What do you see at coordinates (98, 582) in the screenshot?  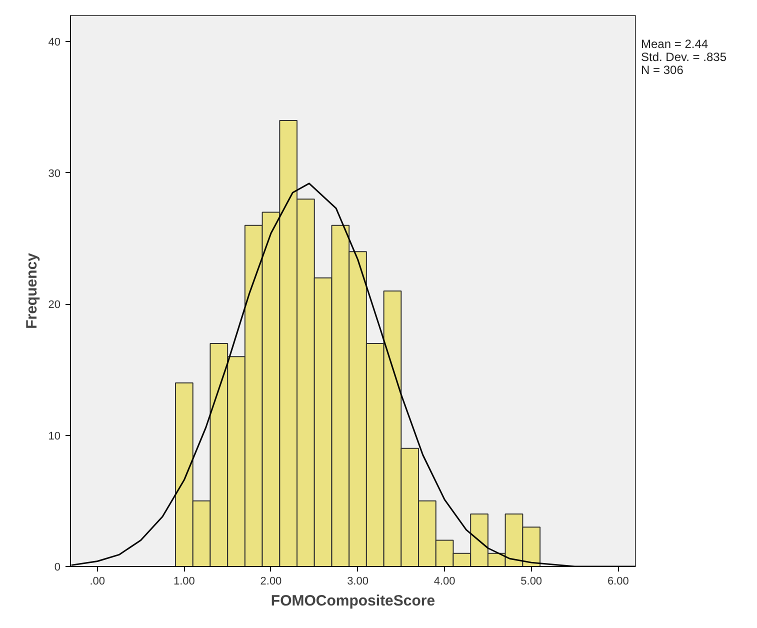 I see `x-tick-label: .00` at bounding box center [98, 582].